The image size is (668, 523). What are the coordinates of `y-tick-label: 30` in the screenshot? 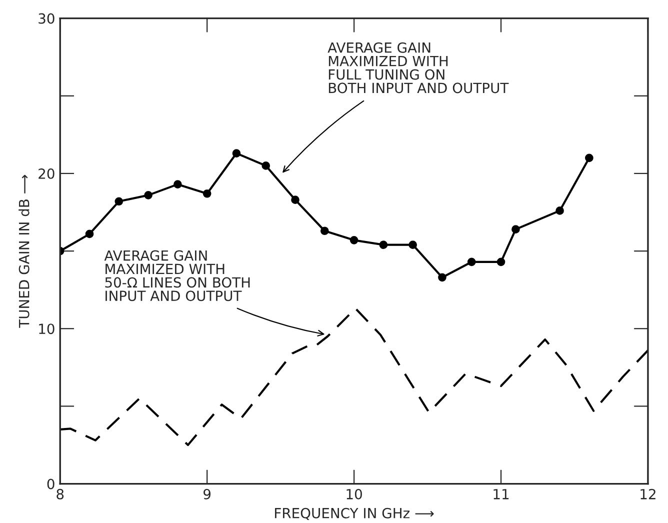 It's located at (46, 18).